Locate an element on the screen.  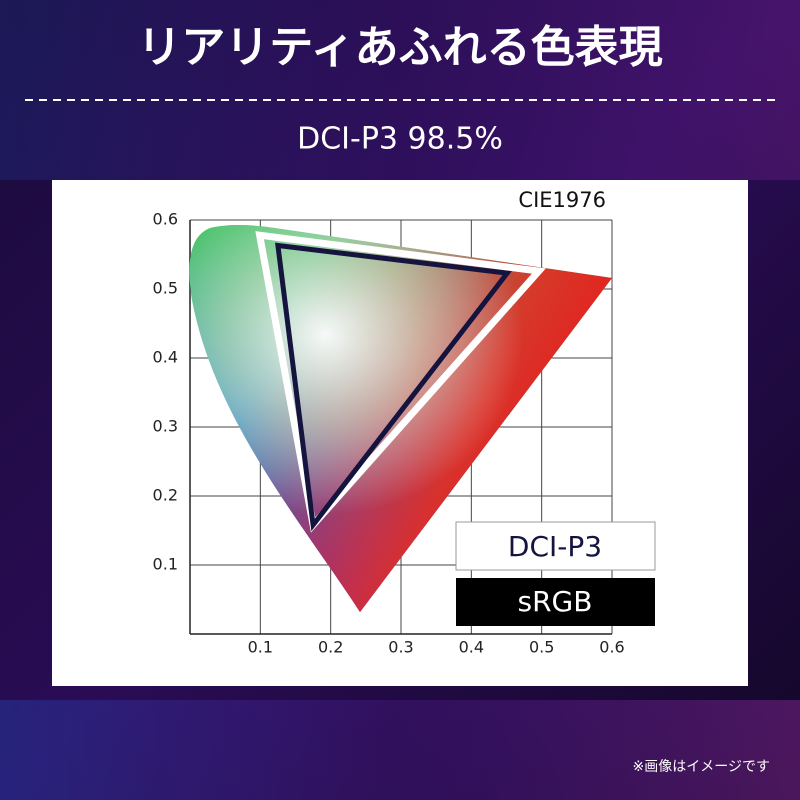
y-tick-label: 0.1 is located at coordinates (165, 564).